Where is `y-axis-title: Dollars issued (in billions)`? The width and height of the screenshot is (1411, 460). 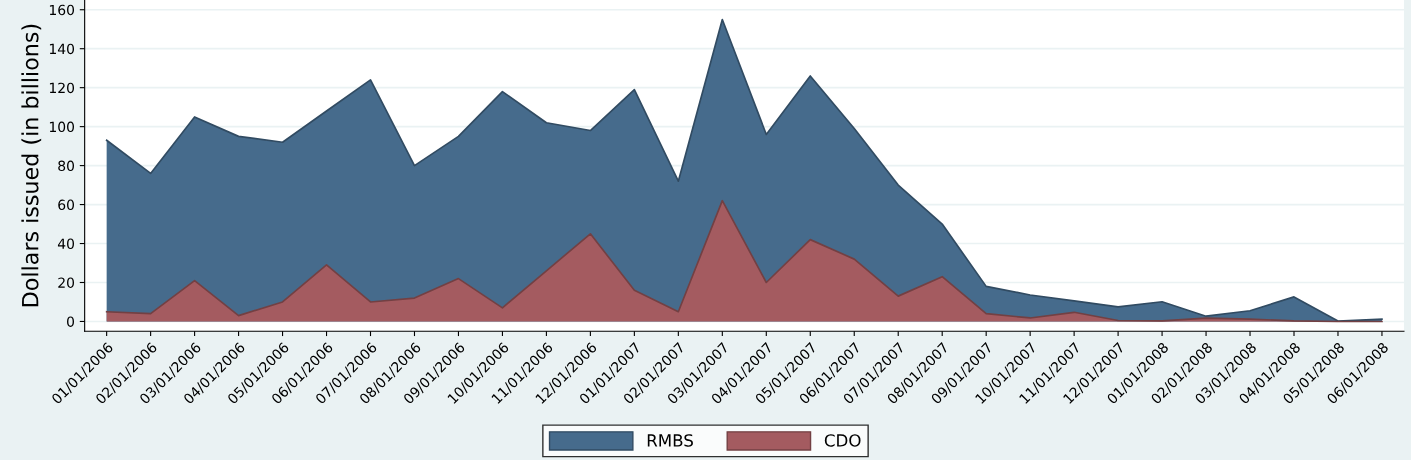
y-axis-title: Dollars issued (in billions) is located at coordinates (31, 165).